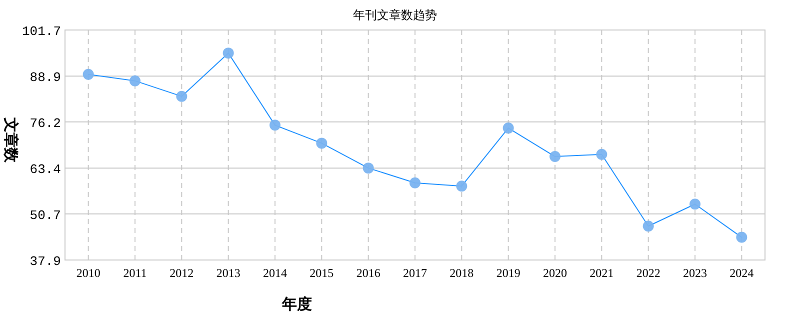 The width and height of the screenshot is (790, 330). What do you see at coordinates (46, 170) in the screenshot?
I see `y-tick-label: 63.4` at bounding box center [46, 170].